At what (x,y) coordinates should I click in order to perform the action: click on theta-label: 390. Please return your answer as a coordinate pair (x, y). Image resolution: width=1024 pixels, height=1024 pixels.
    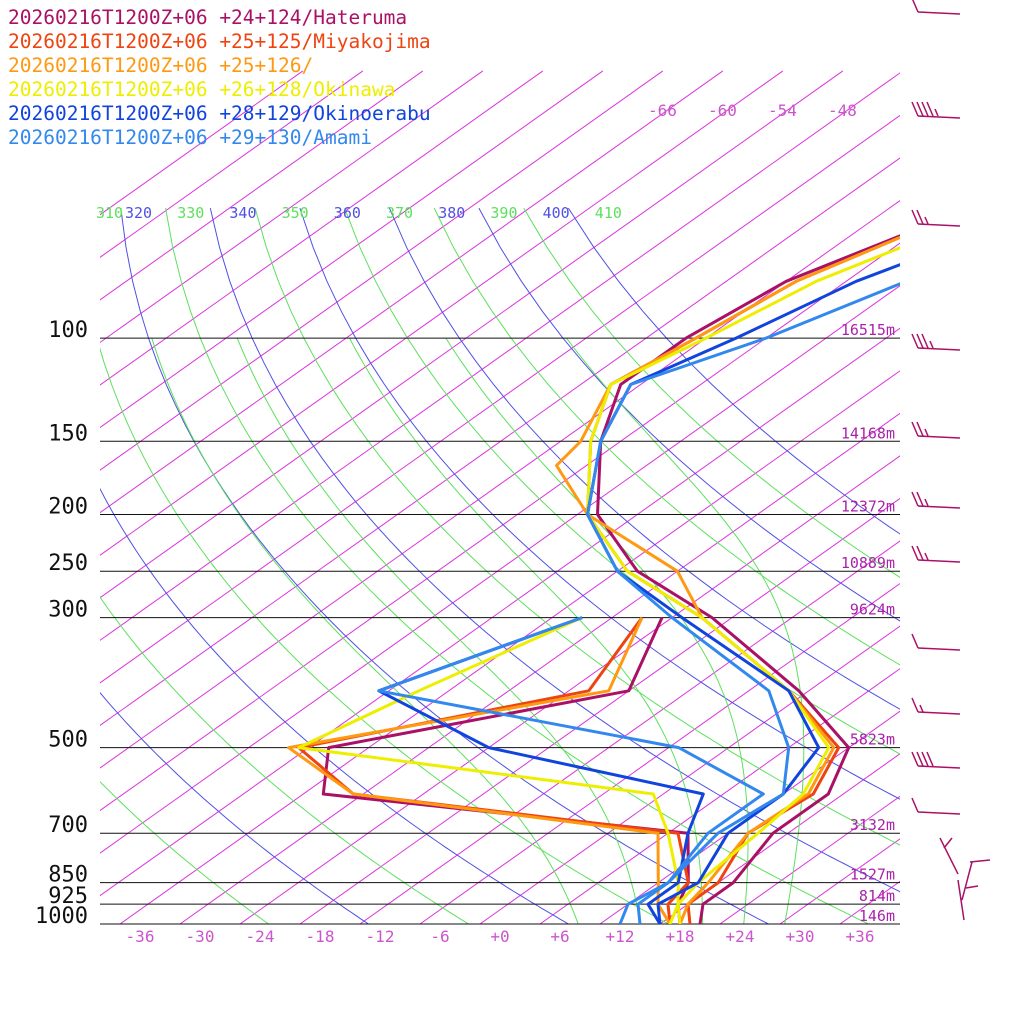
    Looking at the image, I should click on (503, 213).